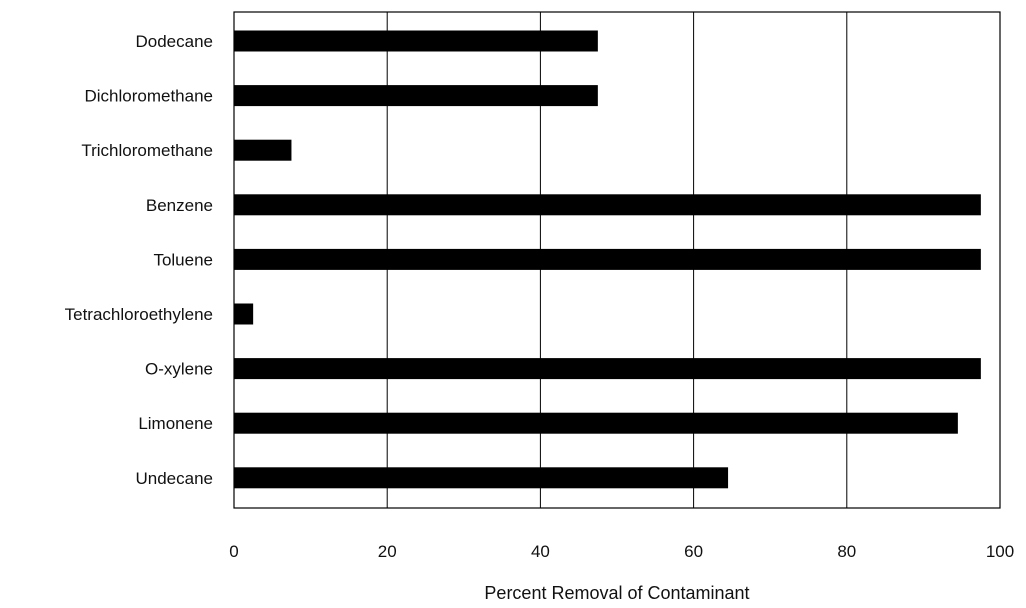  Describe the element at coordinates (540, 551) in the screenshot. I see `x-tick-label-40: 40` at that location.